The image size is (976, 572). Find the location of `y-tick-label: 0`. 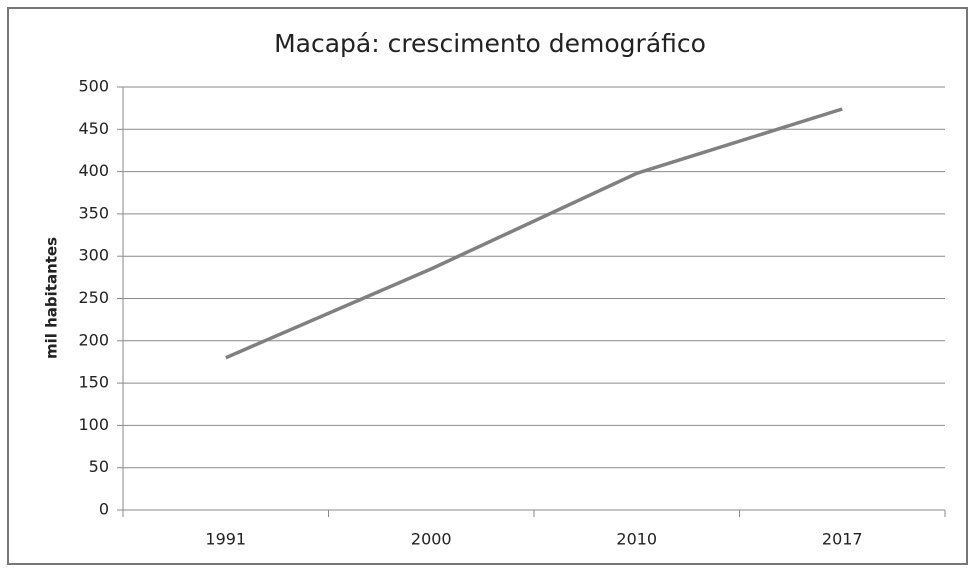

y-tick-label: 0 is located at coordinates (104, 509).